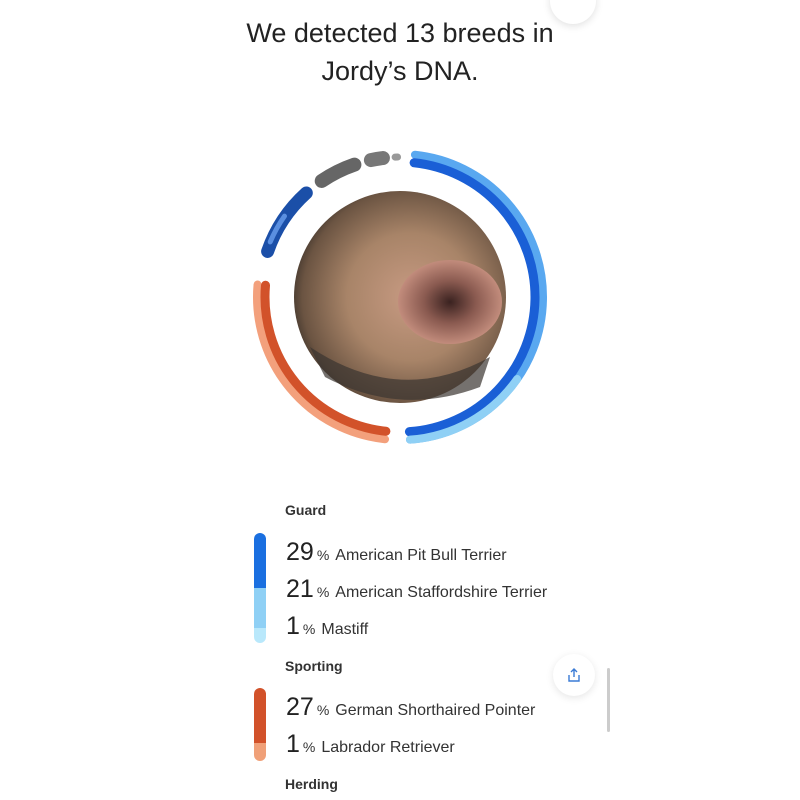  I want to click on guard-color-bar, so click(260, 588).